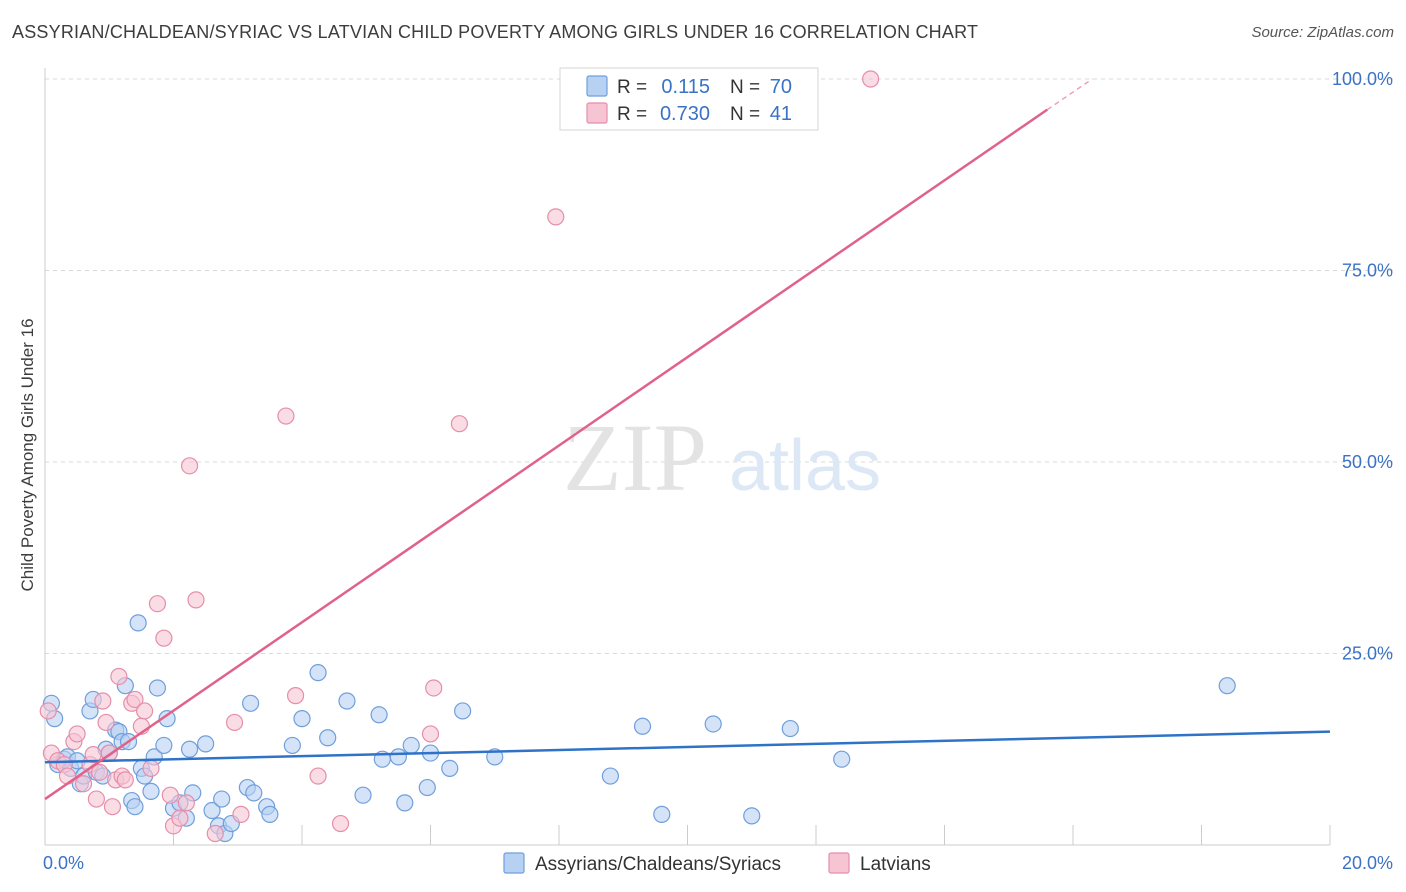 The height and width of the screenshot is (892, 1406). Describe the element at coordinates (1367, 863) in the screenshot. I see `x-tick-label: 20.0%` at that location.